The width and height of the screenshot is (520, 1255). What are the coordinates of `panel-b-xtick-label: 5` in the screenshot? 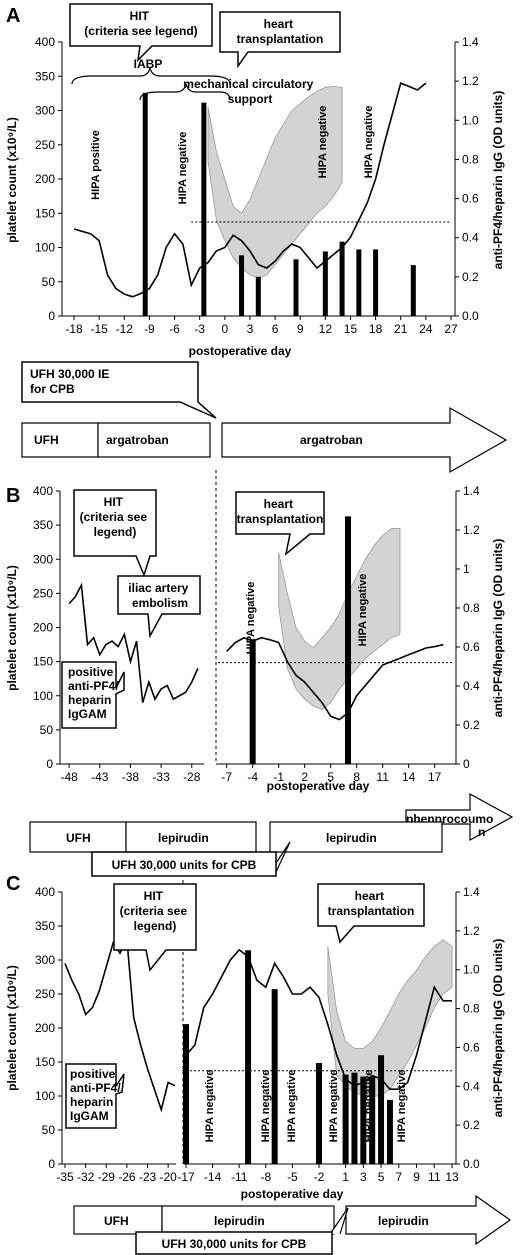 It's located at (330, 777).